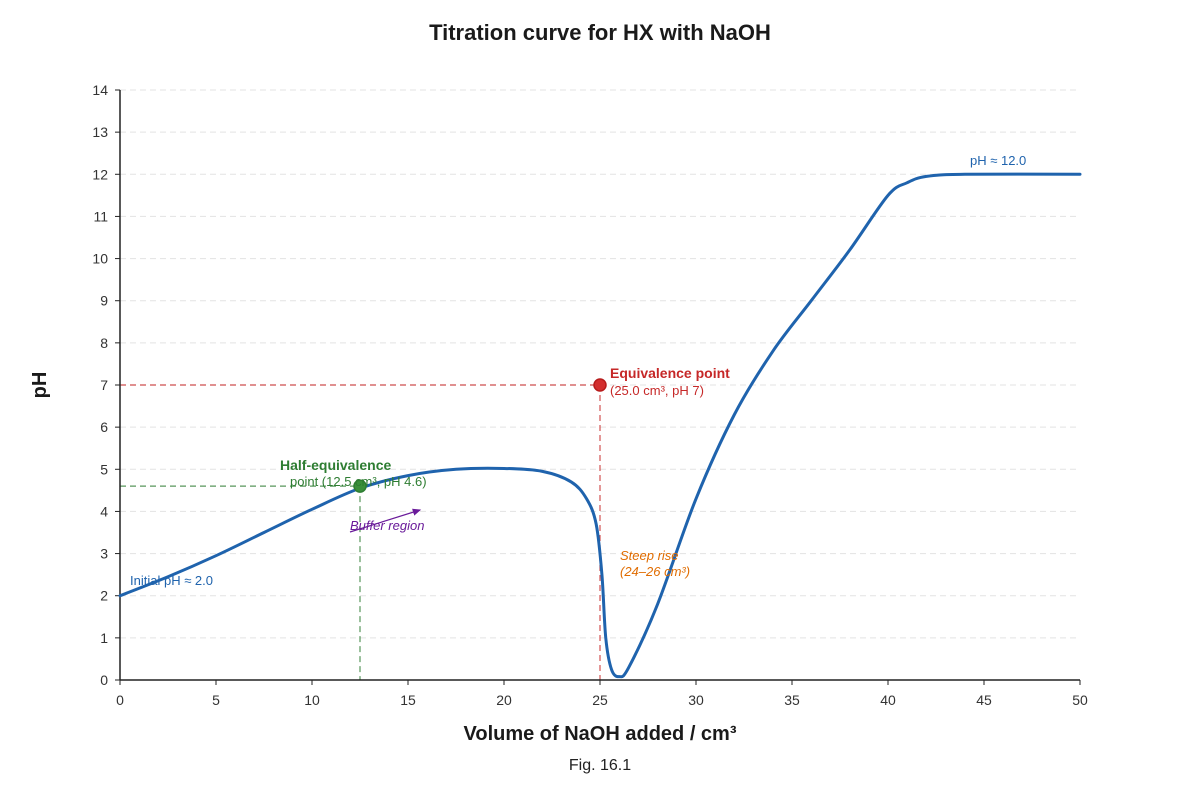 This screenshot has height=800, width=1200. Describe the element at coordinates (104, 469) in the screenshot. I see `y-tick-label-5: 5` at that location.